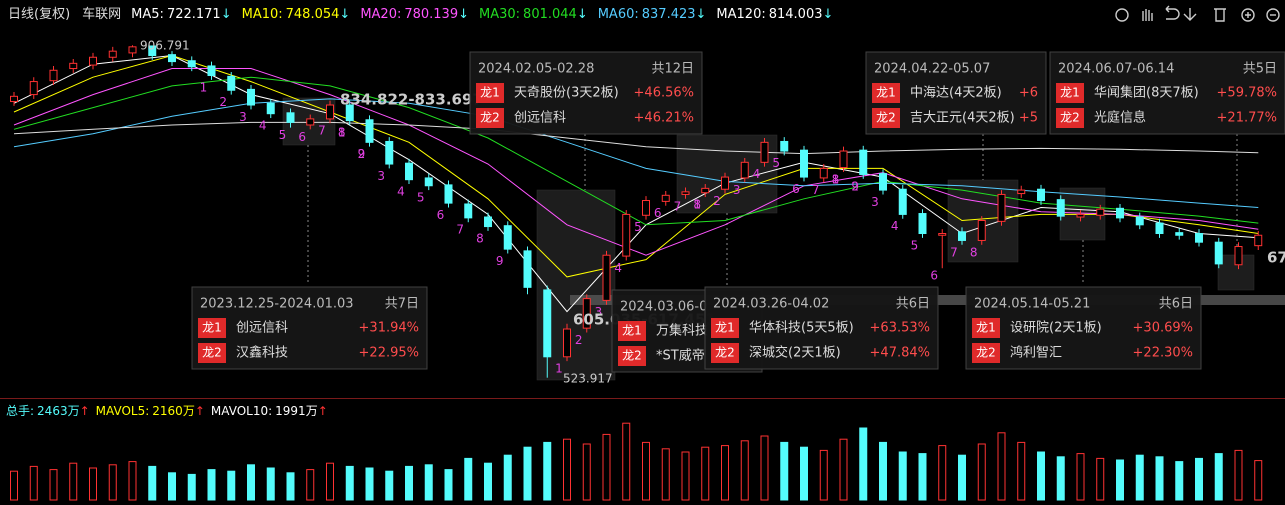 This screenshot has width=1285, height=505. Describe the element at coordinates (1032, 304) in the screenshot. I see `info-date: 2024.05.14-05.21` at that location.